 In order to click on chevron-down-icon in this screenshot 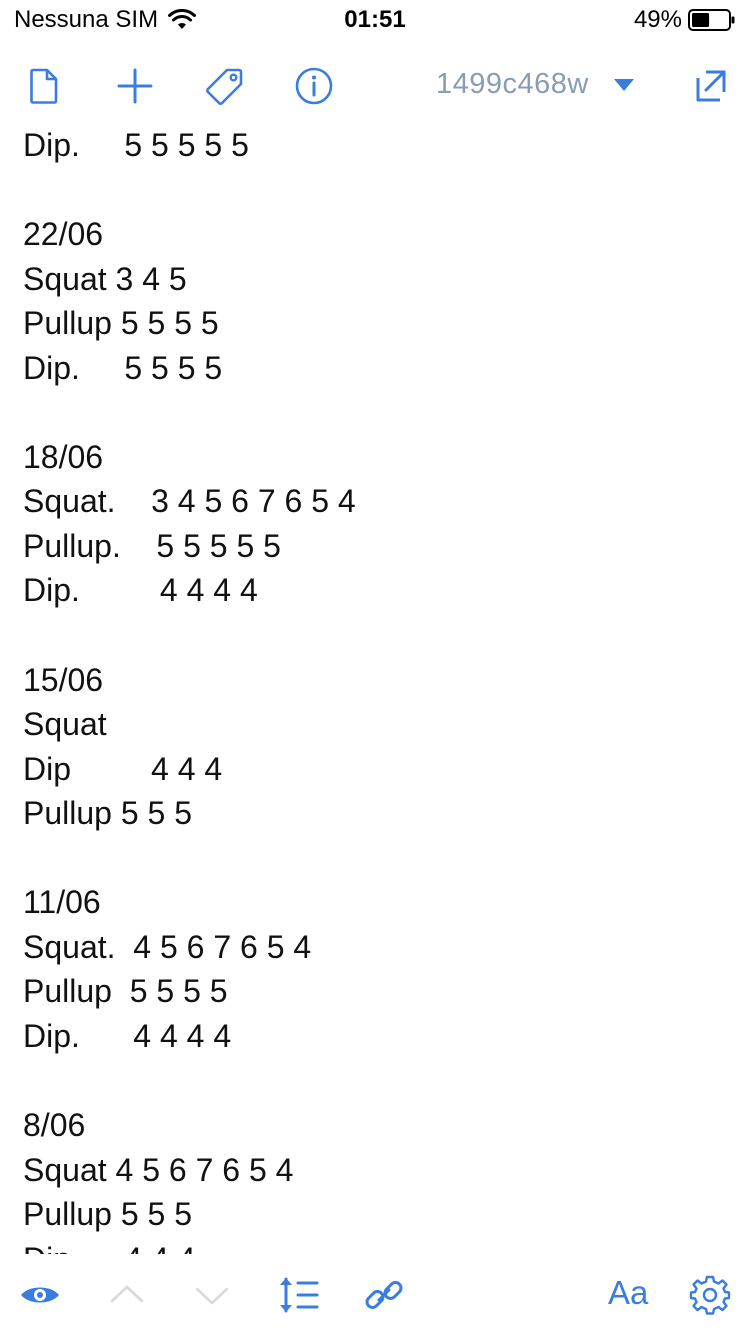, I will do `click(212, 1296)`.